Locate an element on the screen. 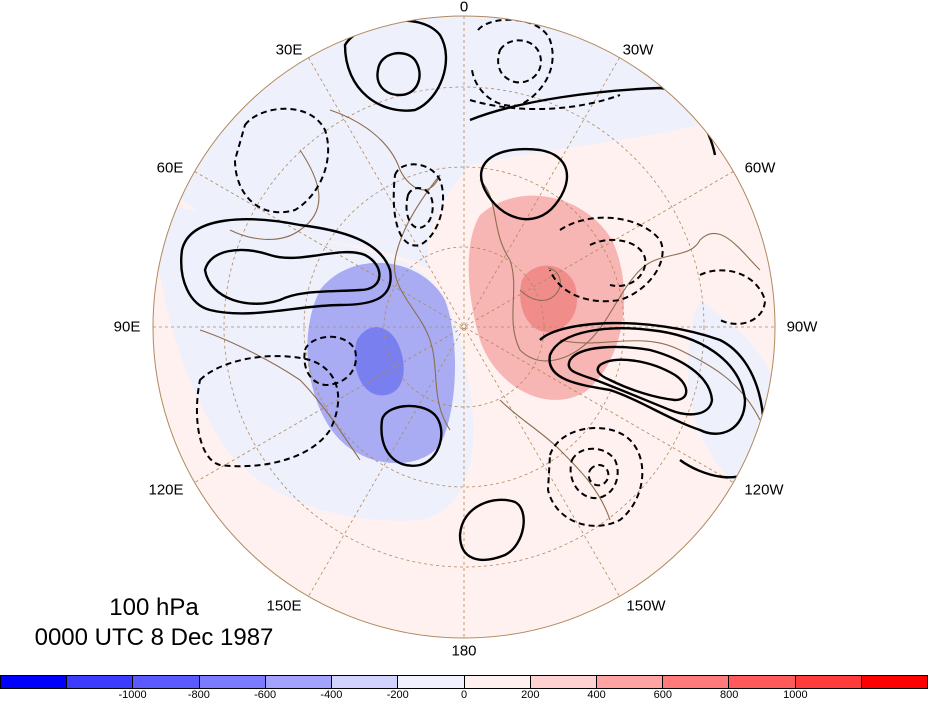  colorbar-tick-label: 400 is located at coordinates (596, 695).